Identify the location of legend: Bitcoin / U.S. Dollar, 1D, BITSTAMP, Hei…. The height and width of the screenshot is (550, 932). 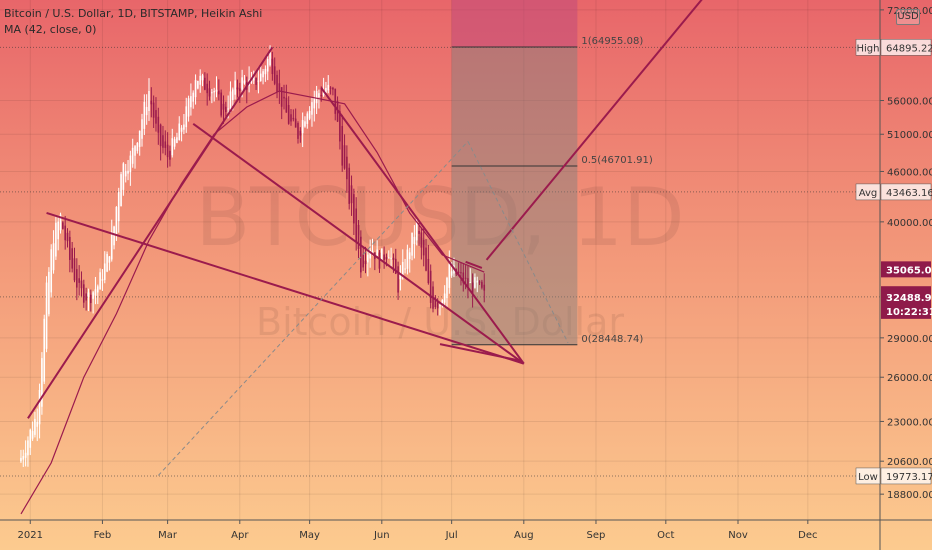
(133, 22).